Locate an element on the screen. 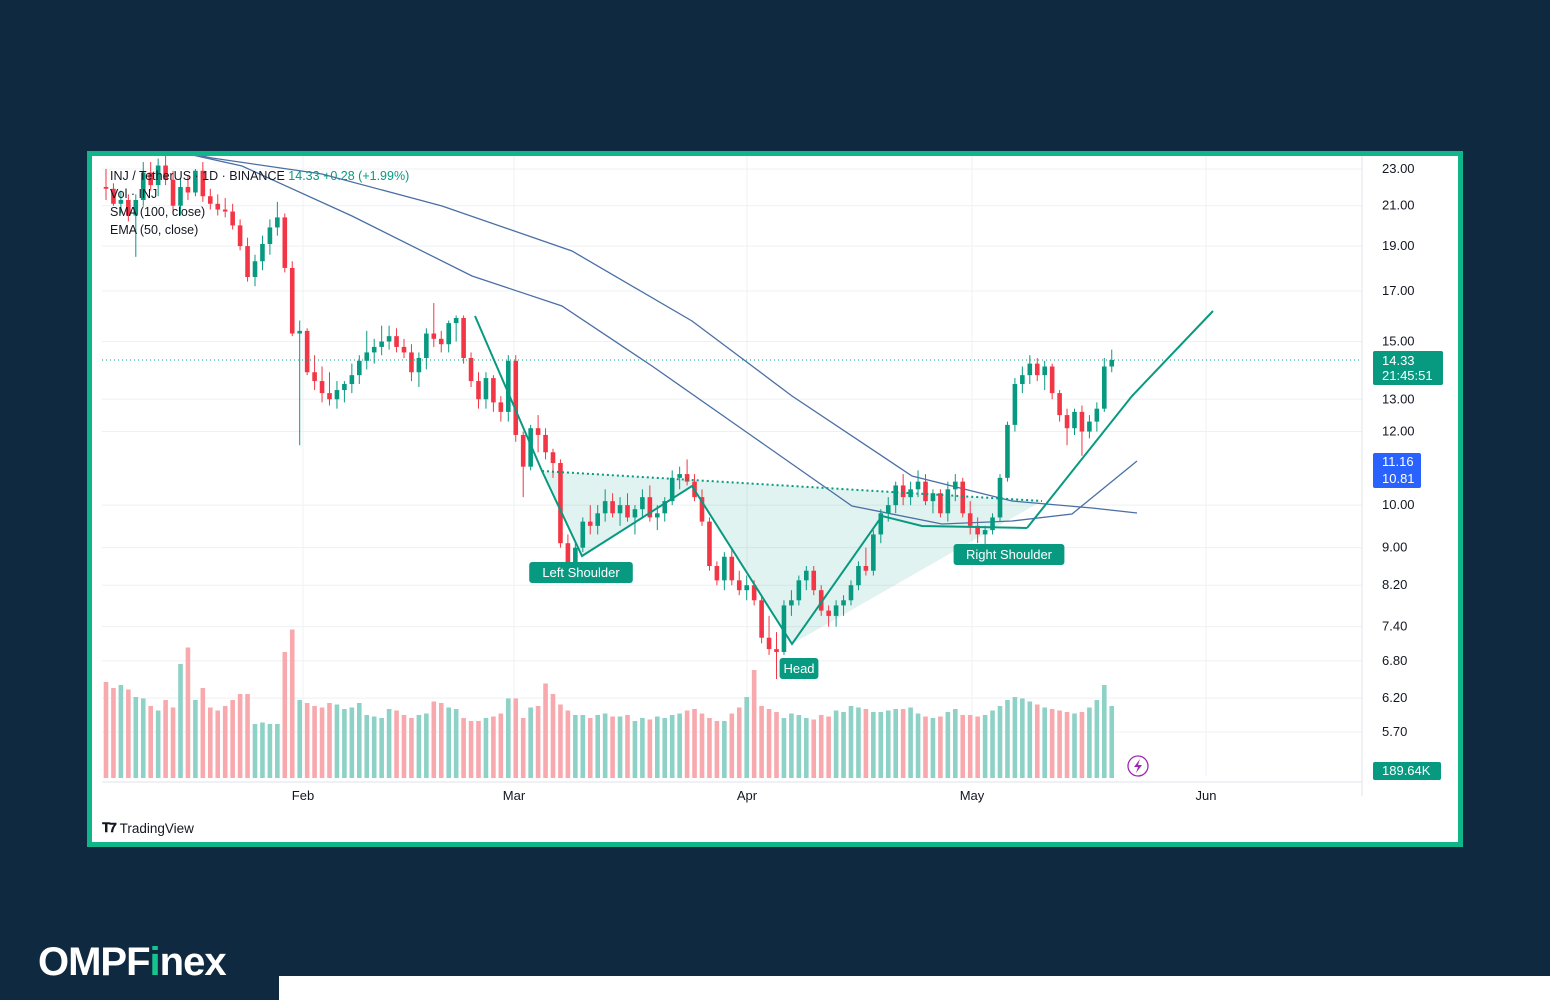 The height and width of the screenshot is (1000, 1550). legend-symbol: INJ / TetherUS · 1D · BINANCE is located at coordinates (197, 176).